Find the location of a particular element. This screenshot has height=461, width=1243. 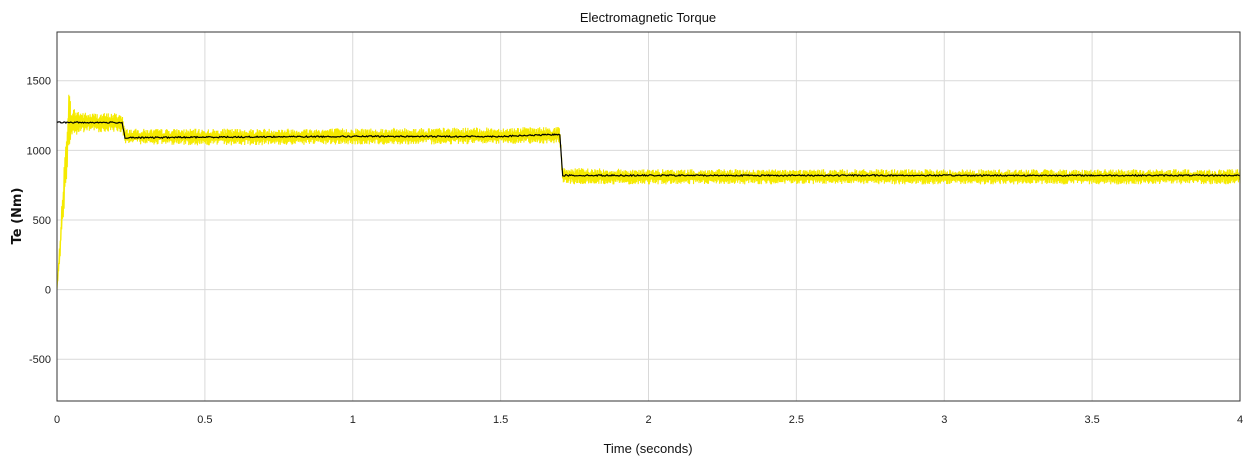

chart-title: Electromagnetic Torque is located at coordinates (648, 17).